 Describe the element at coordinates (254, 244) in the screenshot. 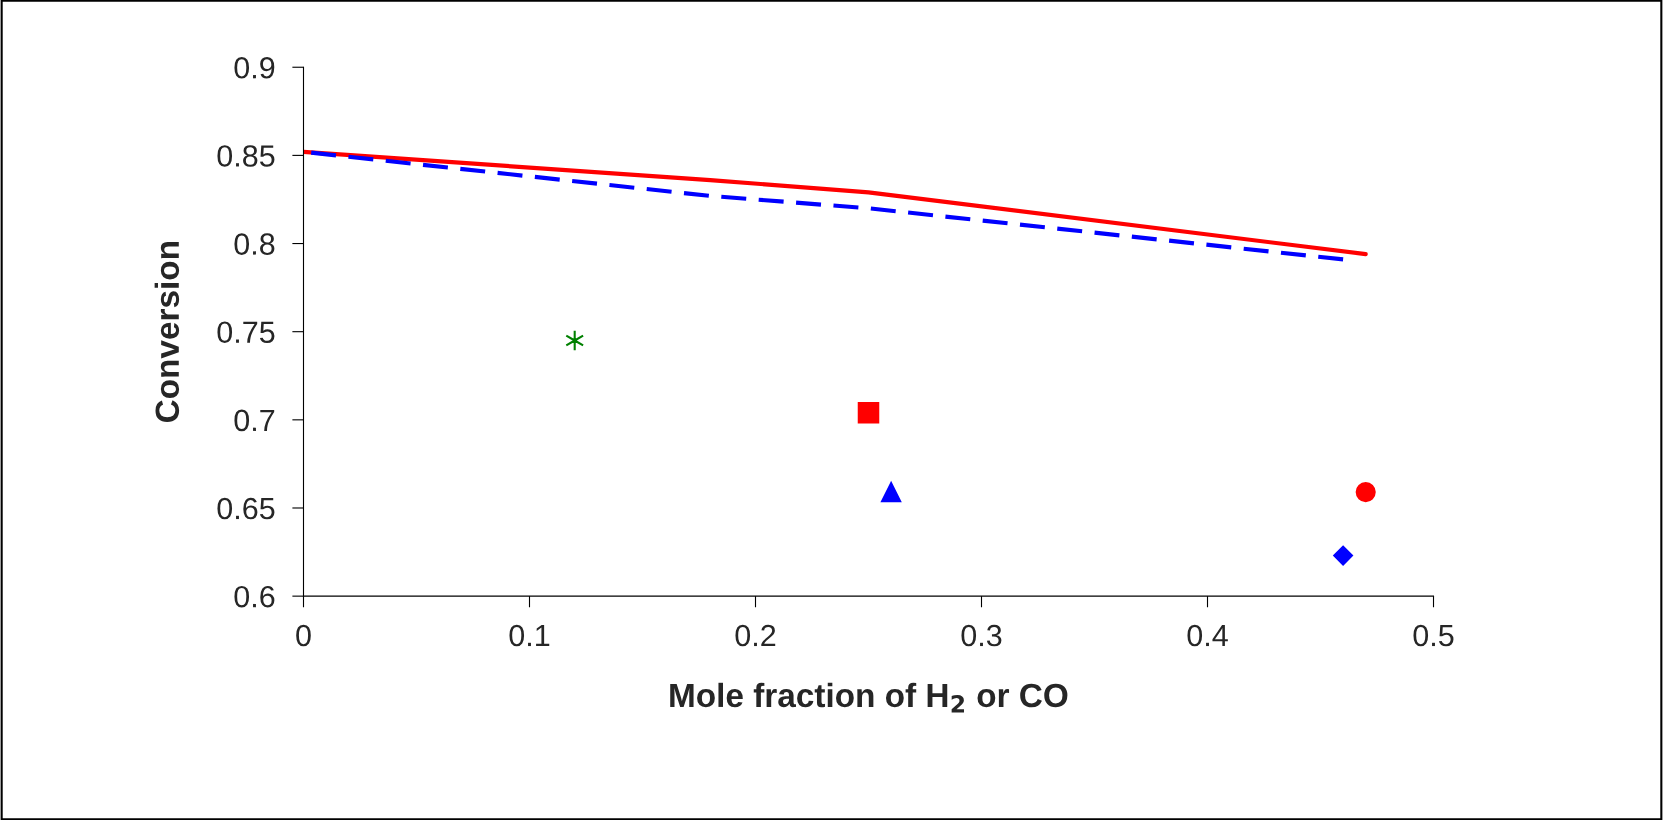

I see `y-tick-label: 0.8` at that location.